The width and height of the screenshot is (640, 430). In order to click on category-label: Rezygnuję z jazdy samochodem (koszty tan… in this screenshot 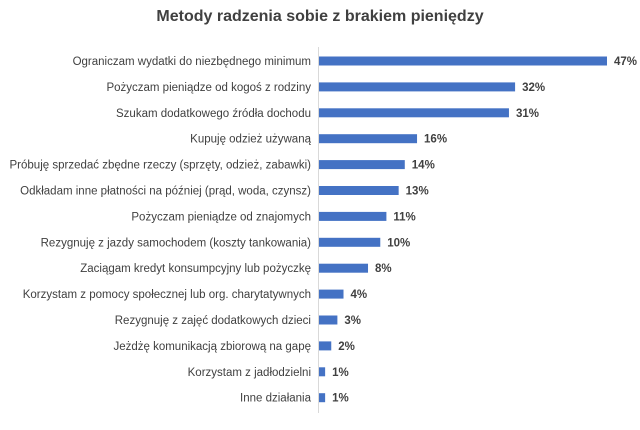, I will do `click(176, 243)`.